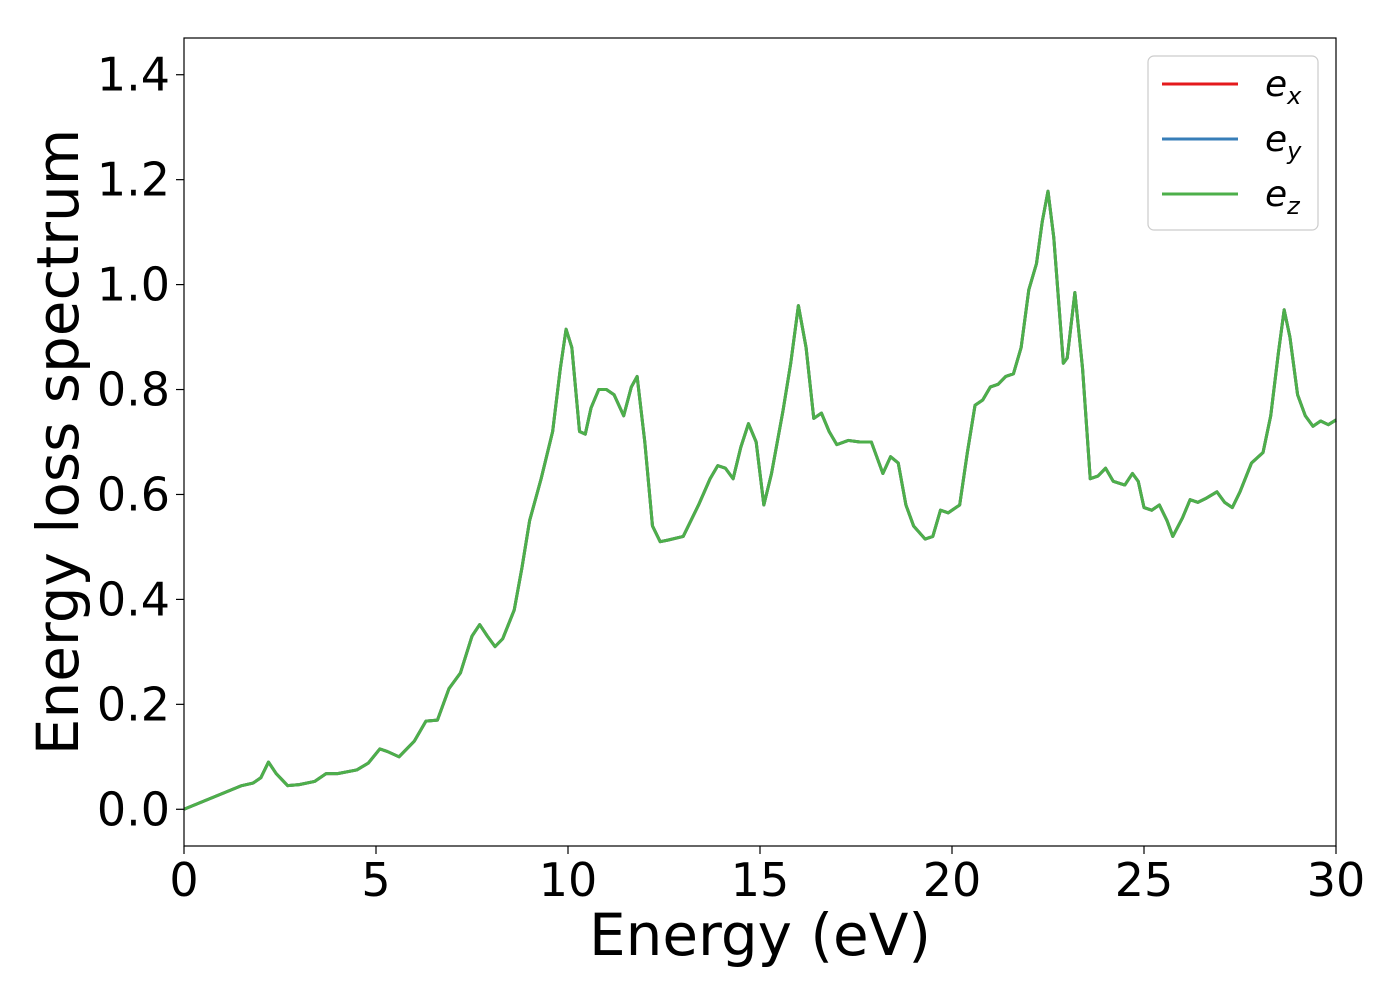 The width and height of the screenshot is (1400, 1000). What do you see at coordinates (133, 390) in the screenshot?
I see `y-tick-label: 0.8` at bounding box center [133, 390].